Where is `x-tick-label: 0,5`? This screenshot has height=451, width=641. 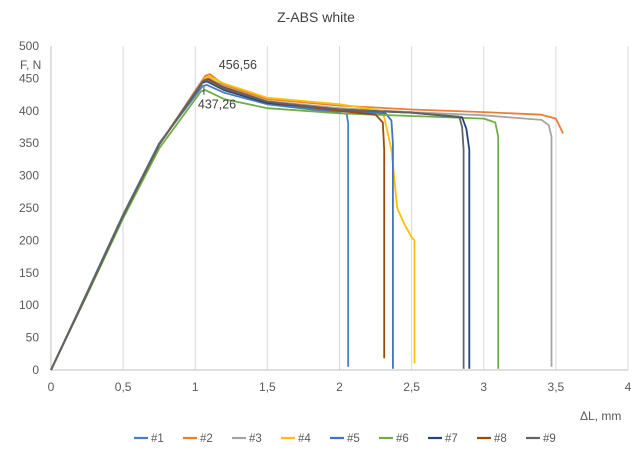
x-tick-label: 0,5 is located at coordinates (123, 387).